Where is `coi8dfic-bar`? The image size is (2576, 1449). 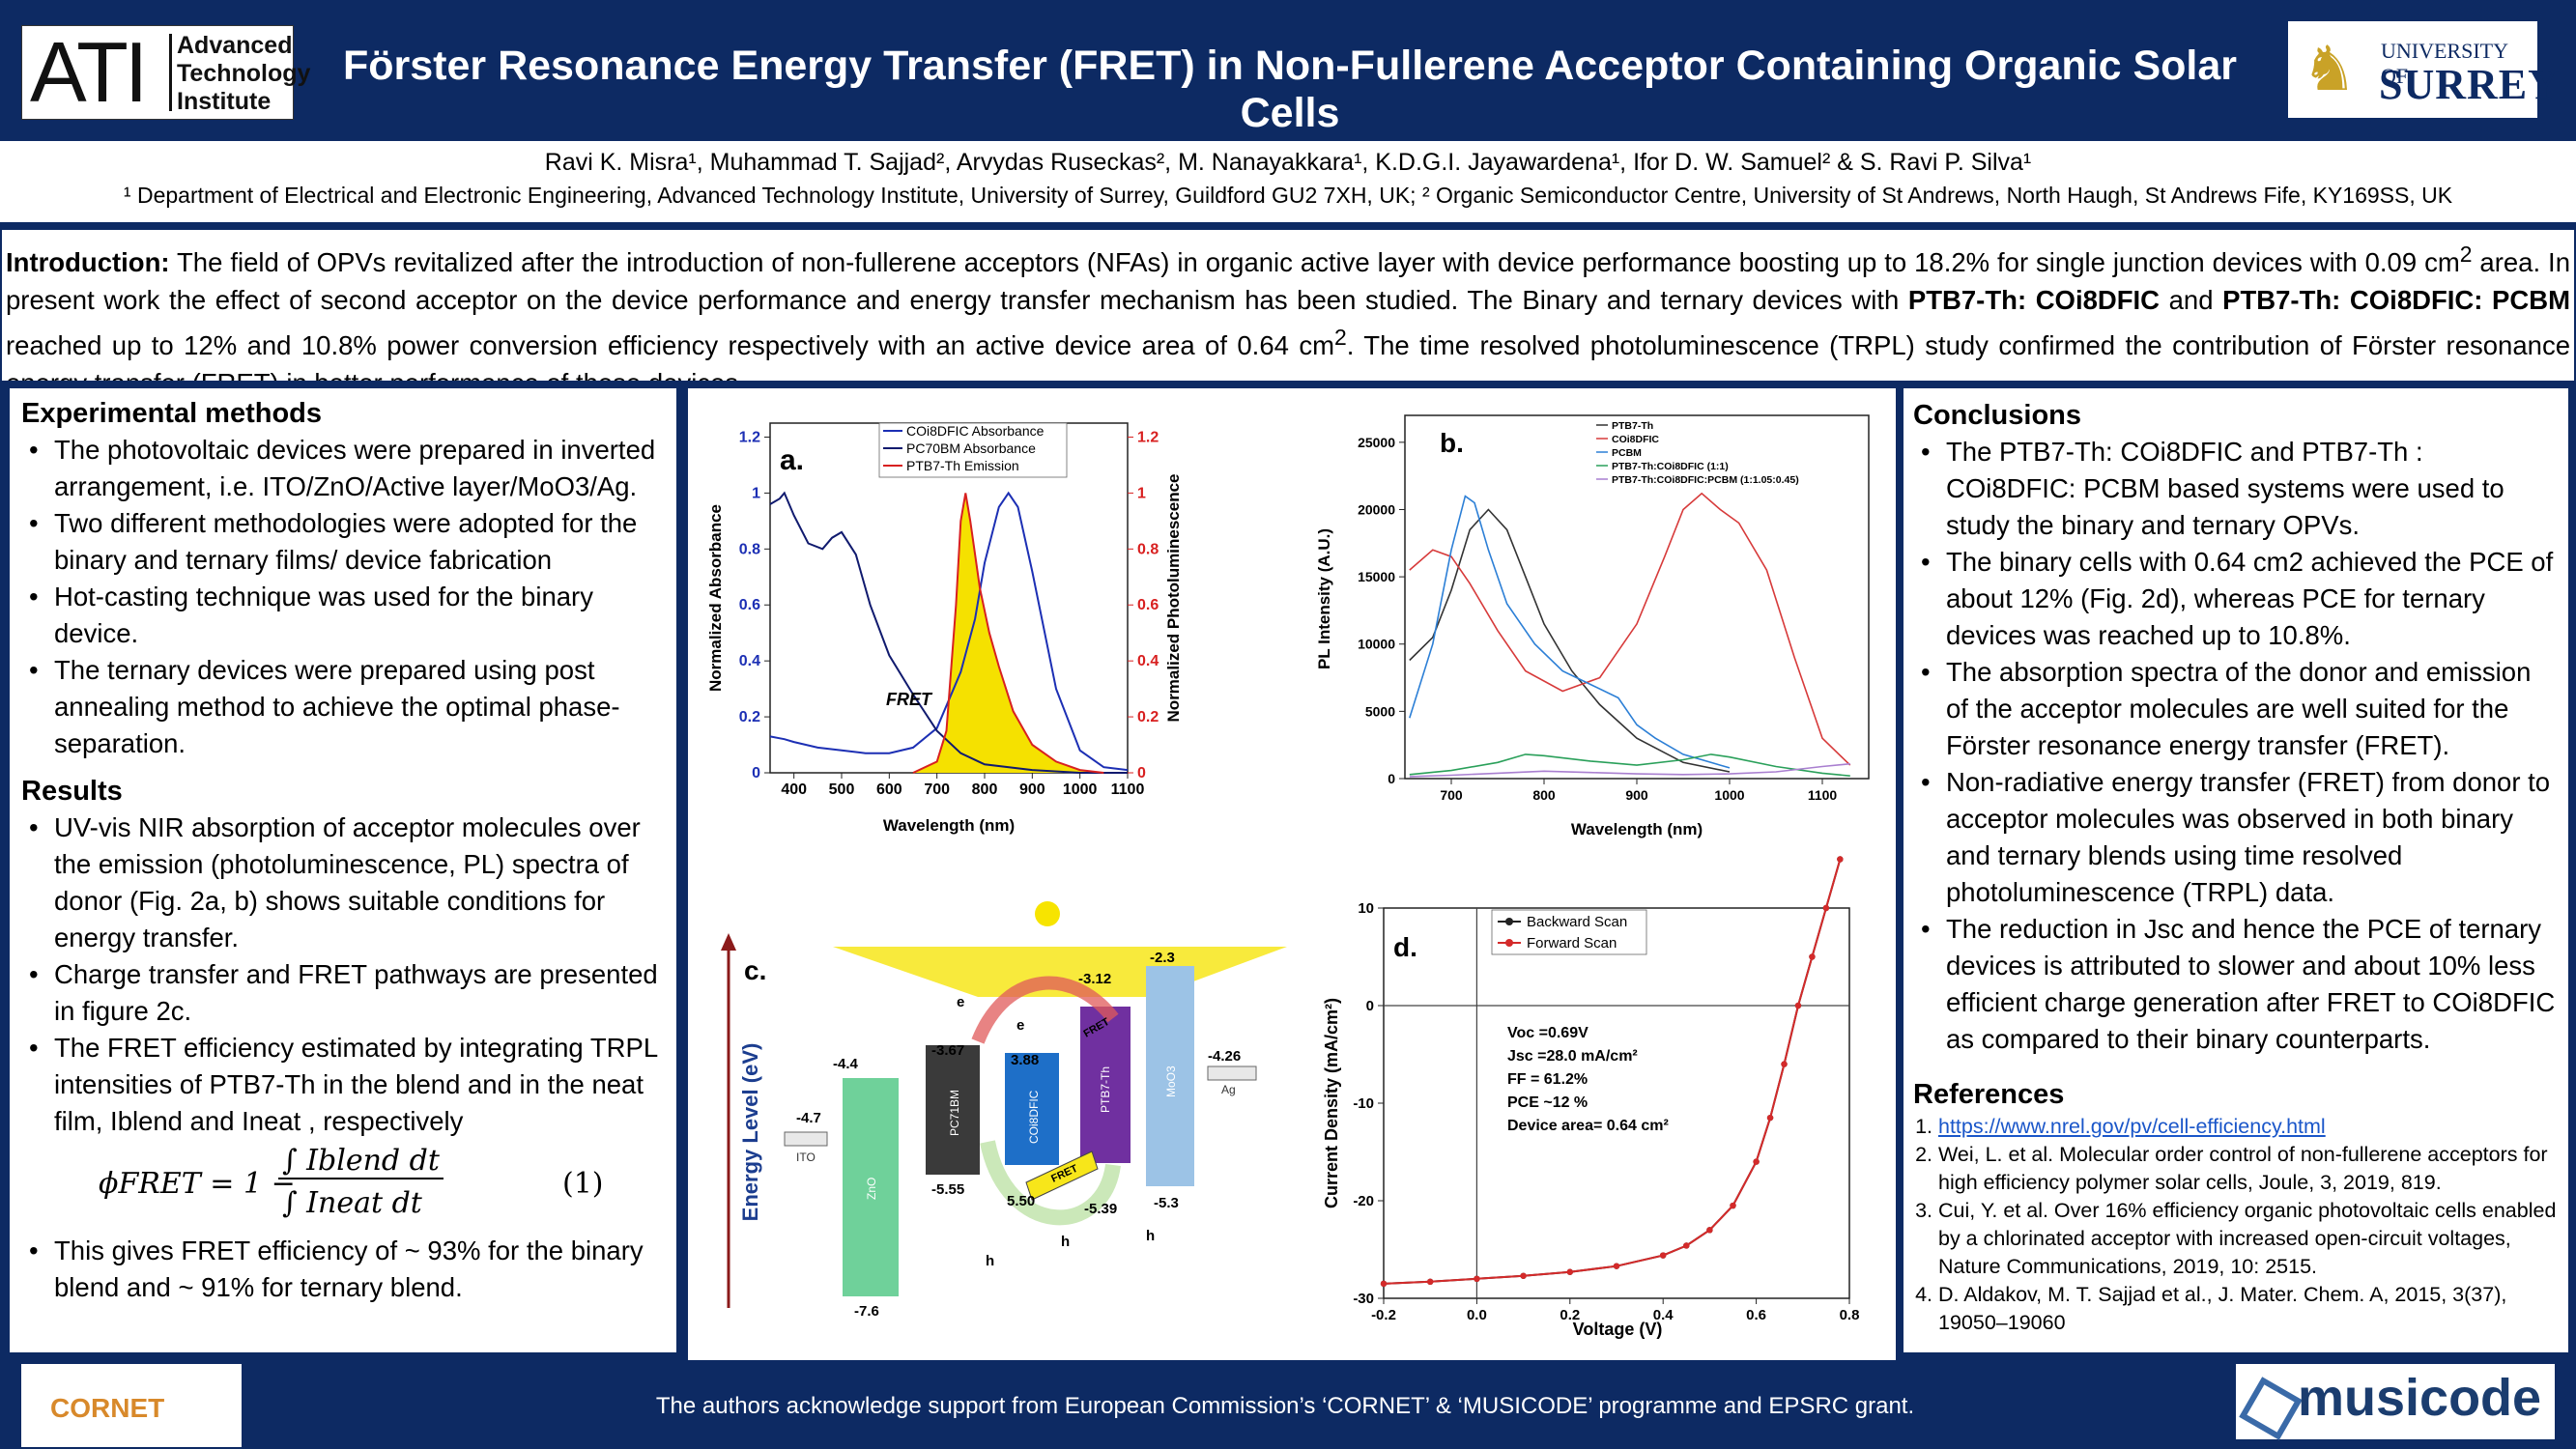 coi8dfic-bar is located at coordinates (1032, 1109).